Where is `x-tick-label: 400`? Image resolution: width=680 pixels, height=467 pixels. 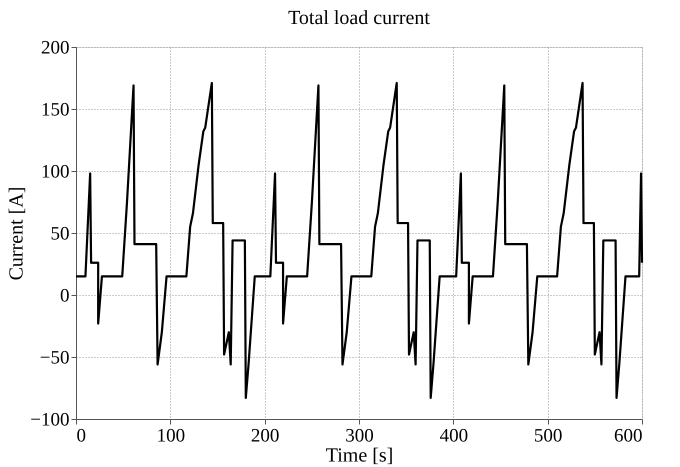 x-tick-label: 400 is located at coordinates (454, 436).